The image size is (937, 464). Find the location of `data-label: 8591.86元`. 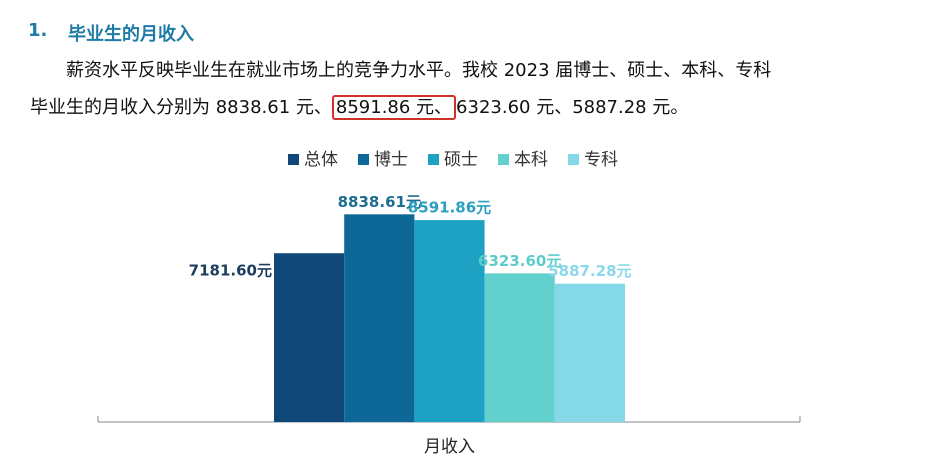

data-label: 8591.86元 is located at coordinates (449, 208).